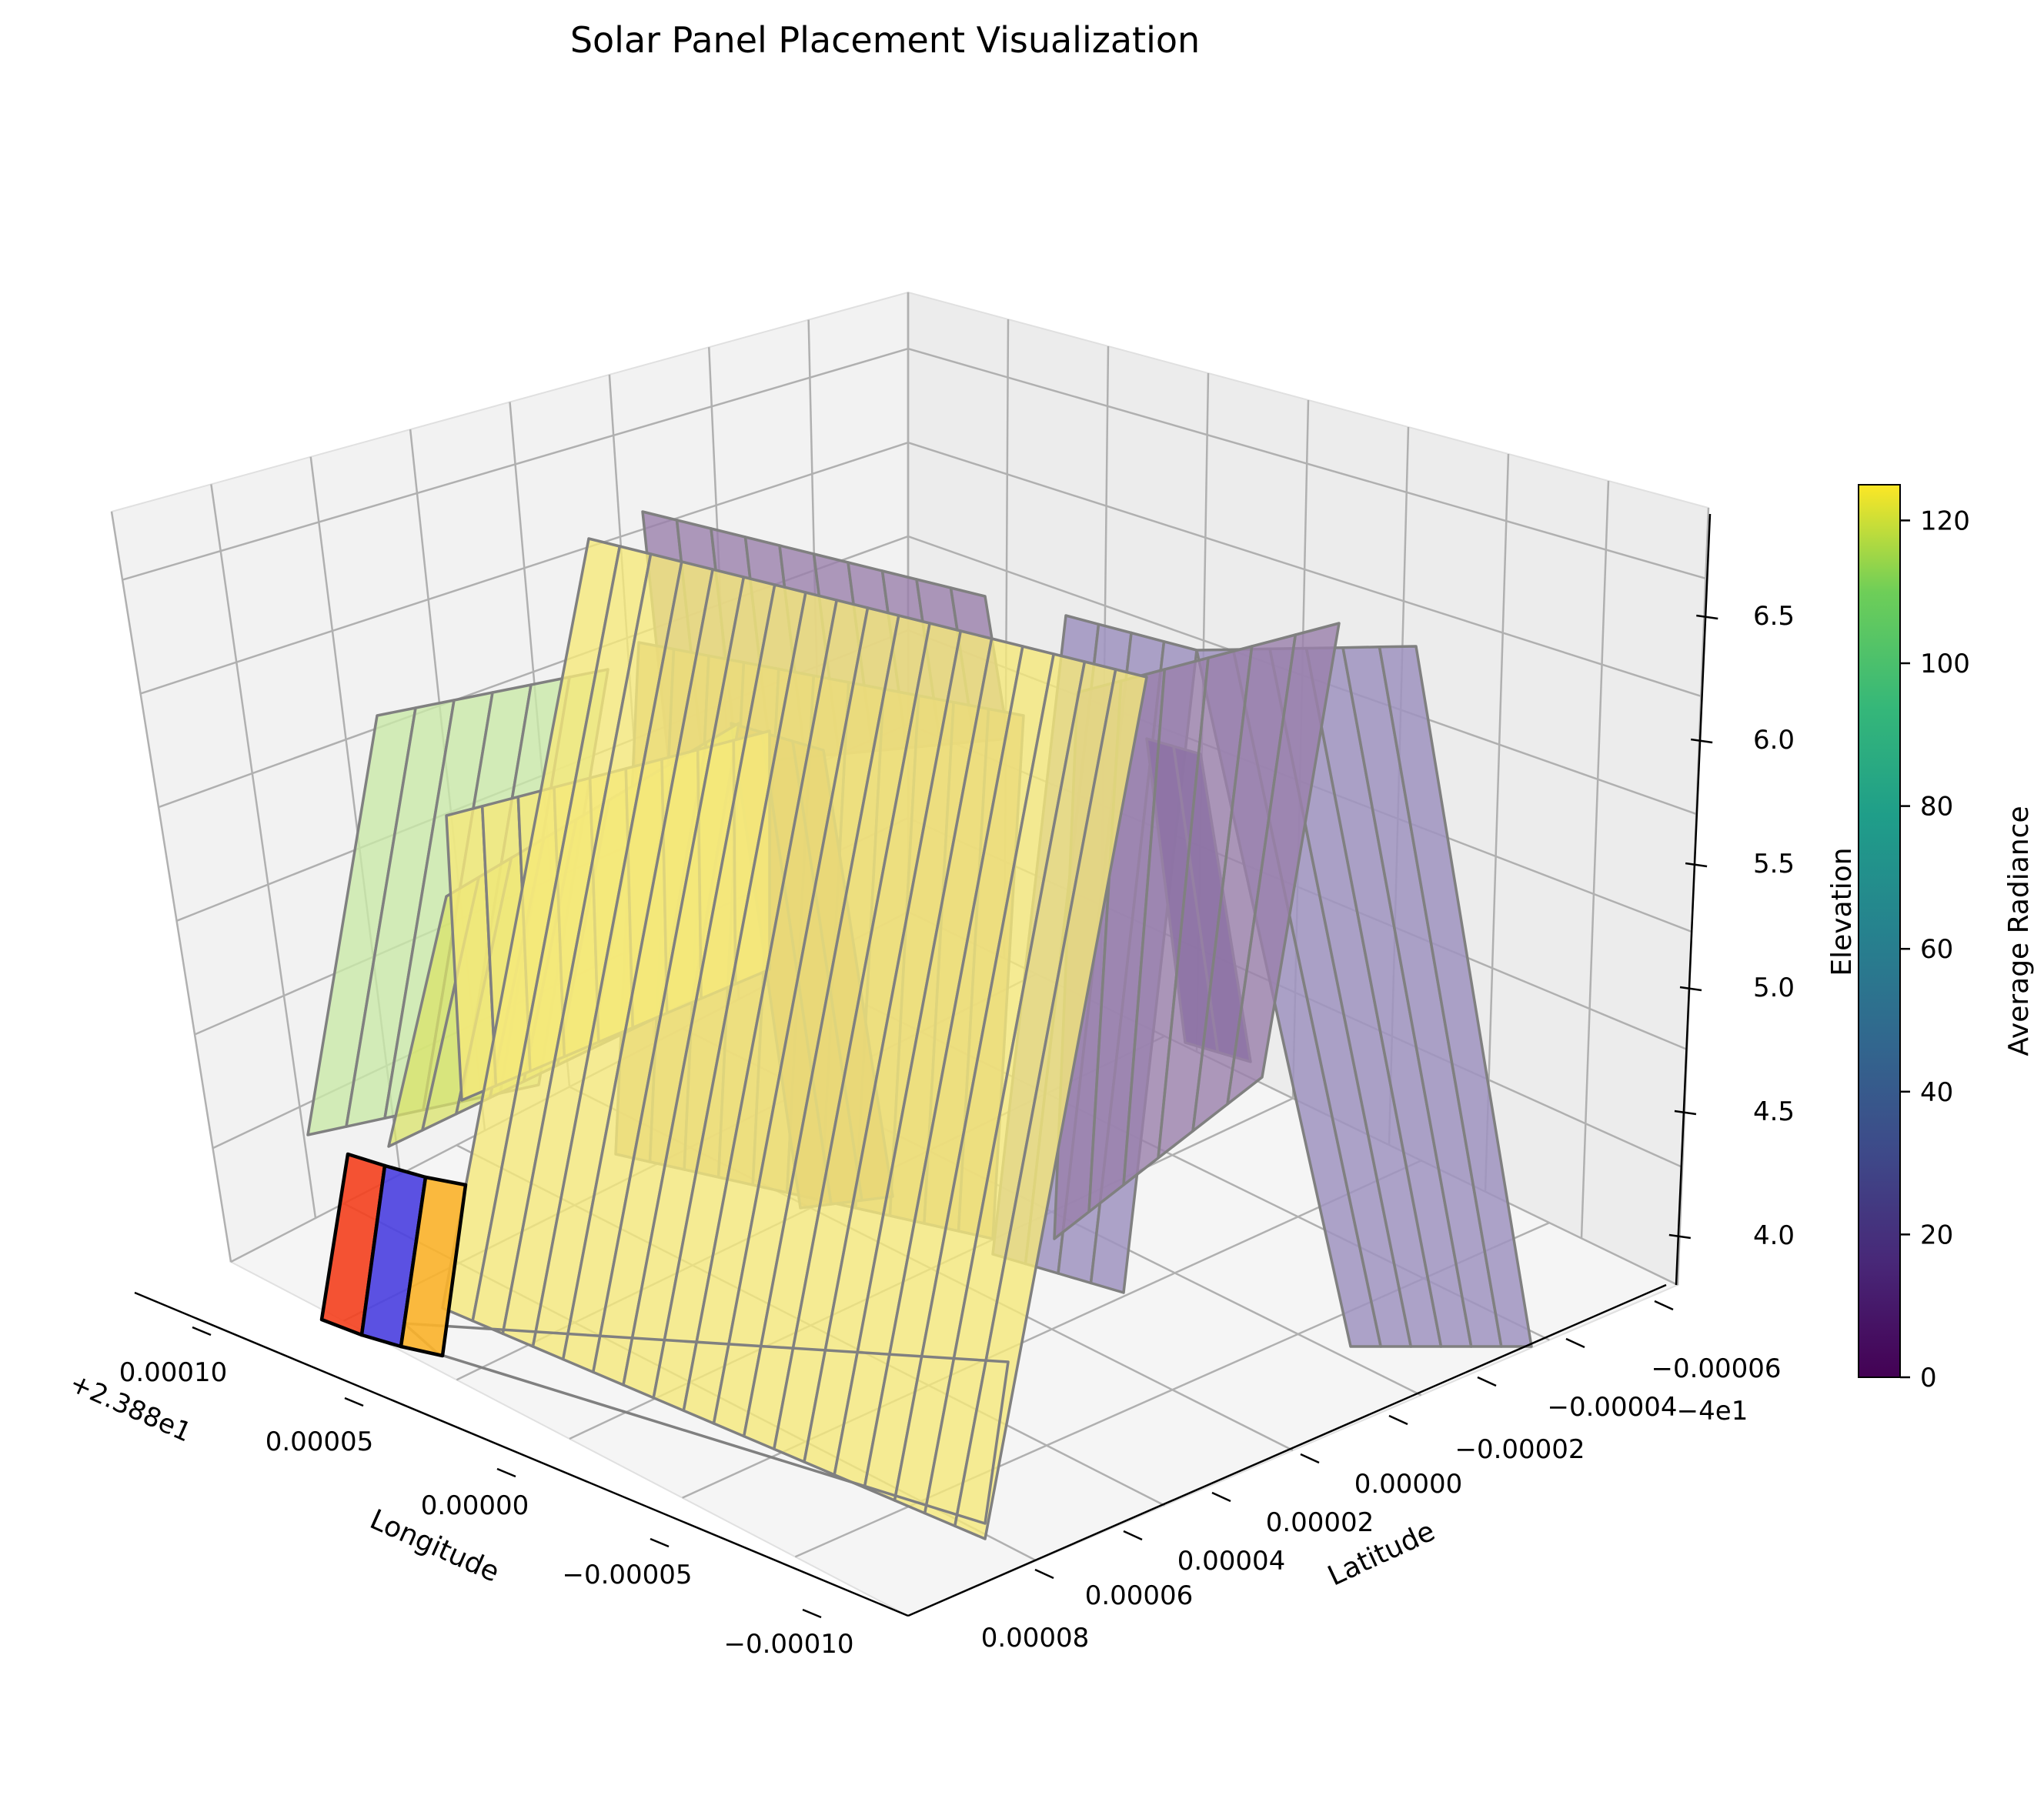 This screenshot has width=2044, height=1812. I want to click on y-tick-label: 0.00004, so click(1231, 1561).